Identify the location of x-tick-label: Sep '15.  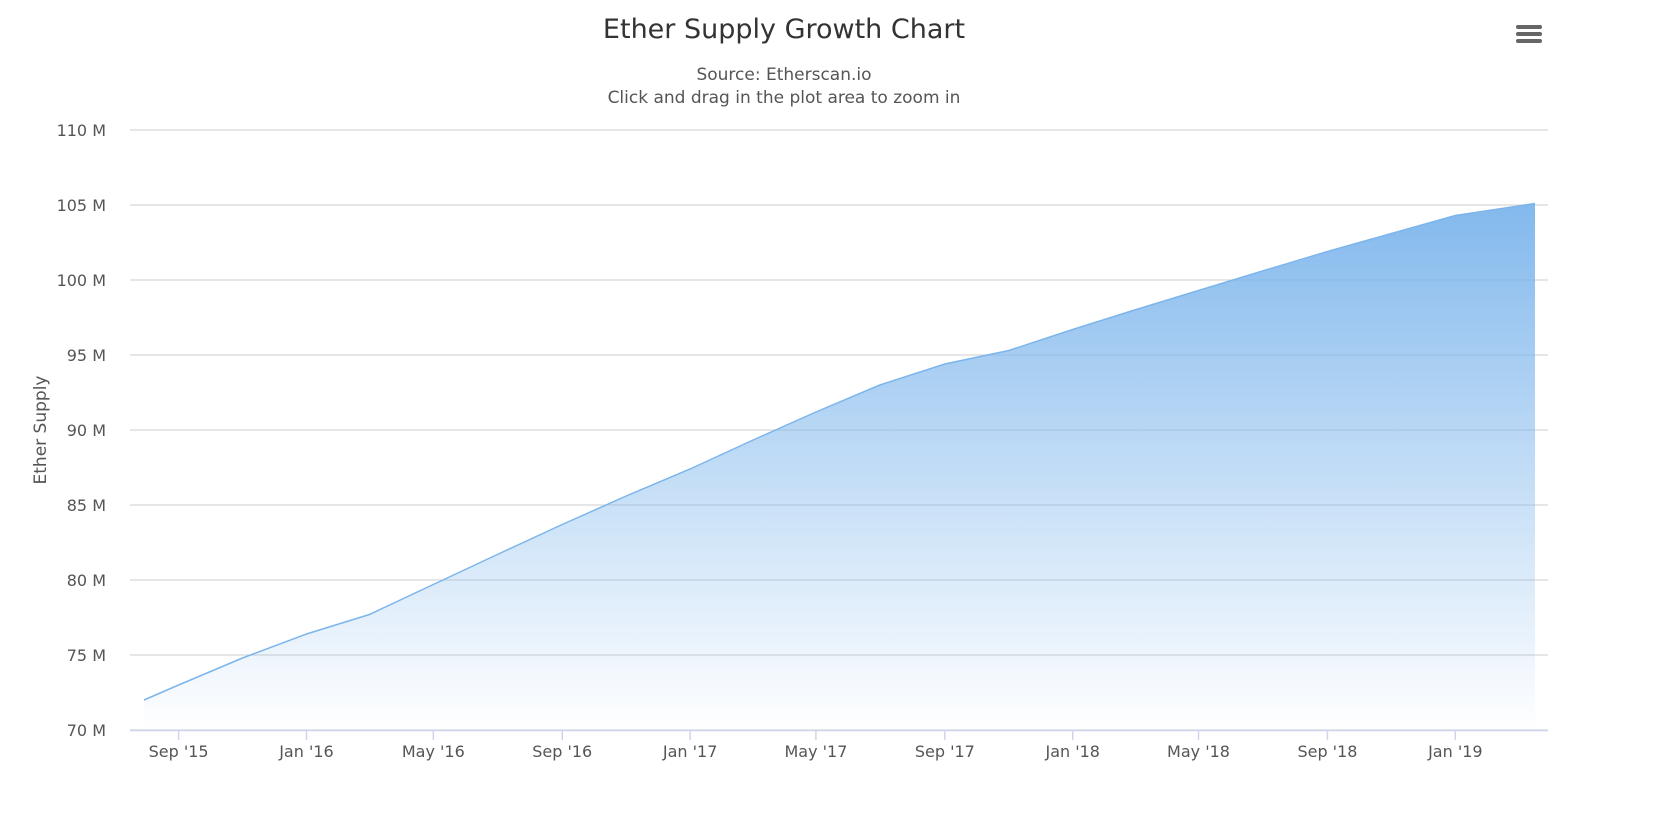
(179, 751).